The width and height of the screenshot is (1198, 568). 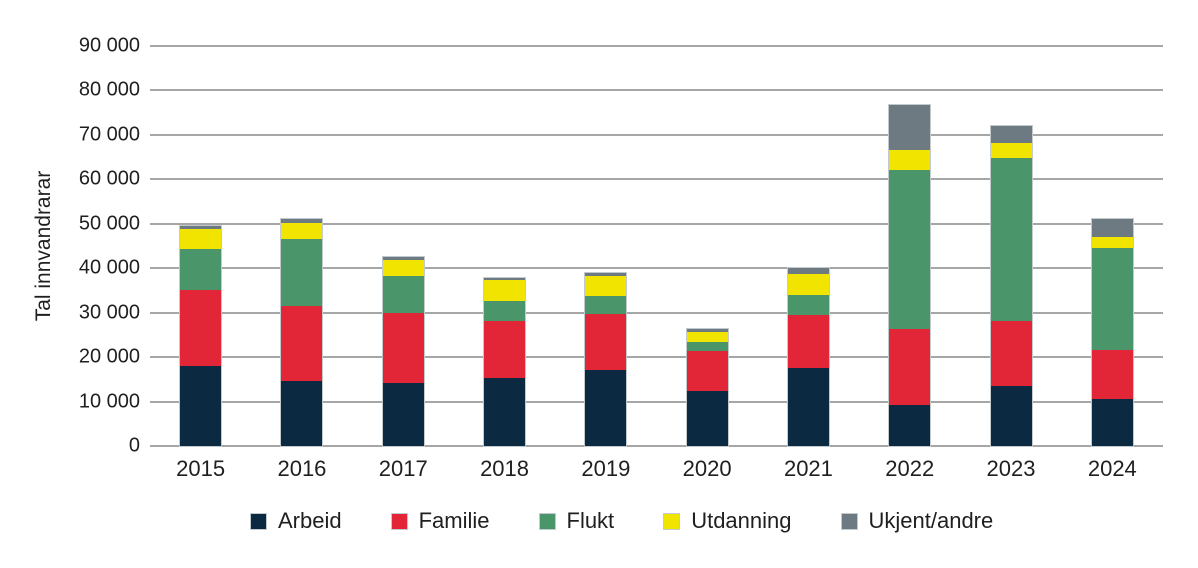 What do you see at coordinates (1011, 150) in the screenshot?
I see `segment-utdanning-2023` at bounding box center [1011, 150].